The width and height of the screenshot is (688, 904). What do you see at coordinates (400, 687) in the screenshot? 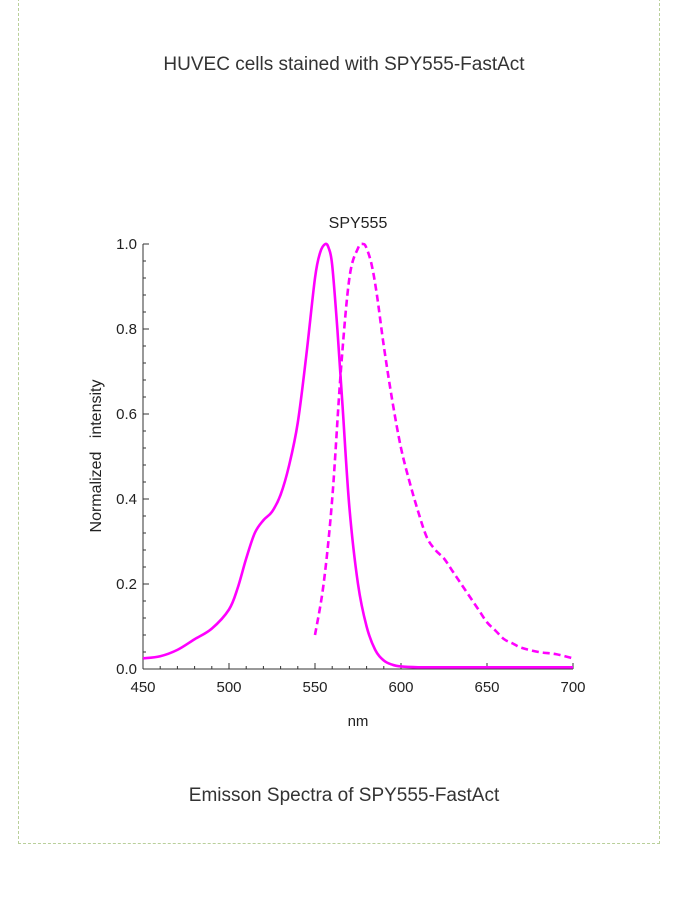
I see `x-tick-label: 600` at bounding box center [400, 687].